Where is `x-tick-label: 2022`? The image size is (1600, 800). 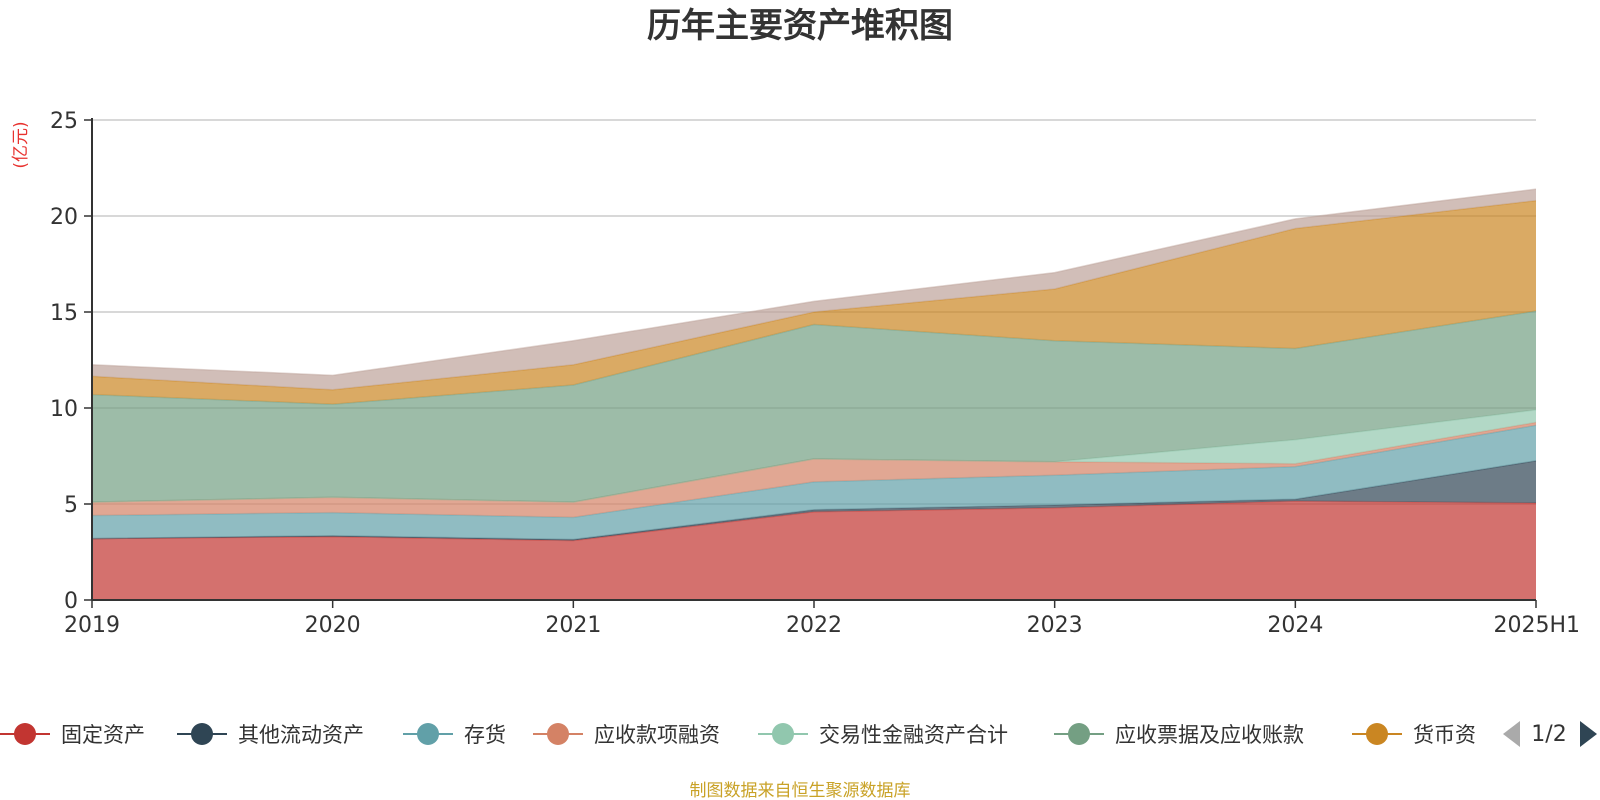
x-tick-label: 2022 is located at coordinates (814, 625).